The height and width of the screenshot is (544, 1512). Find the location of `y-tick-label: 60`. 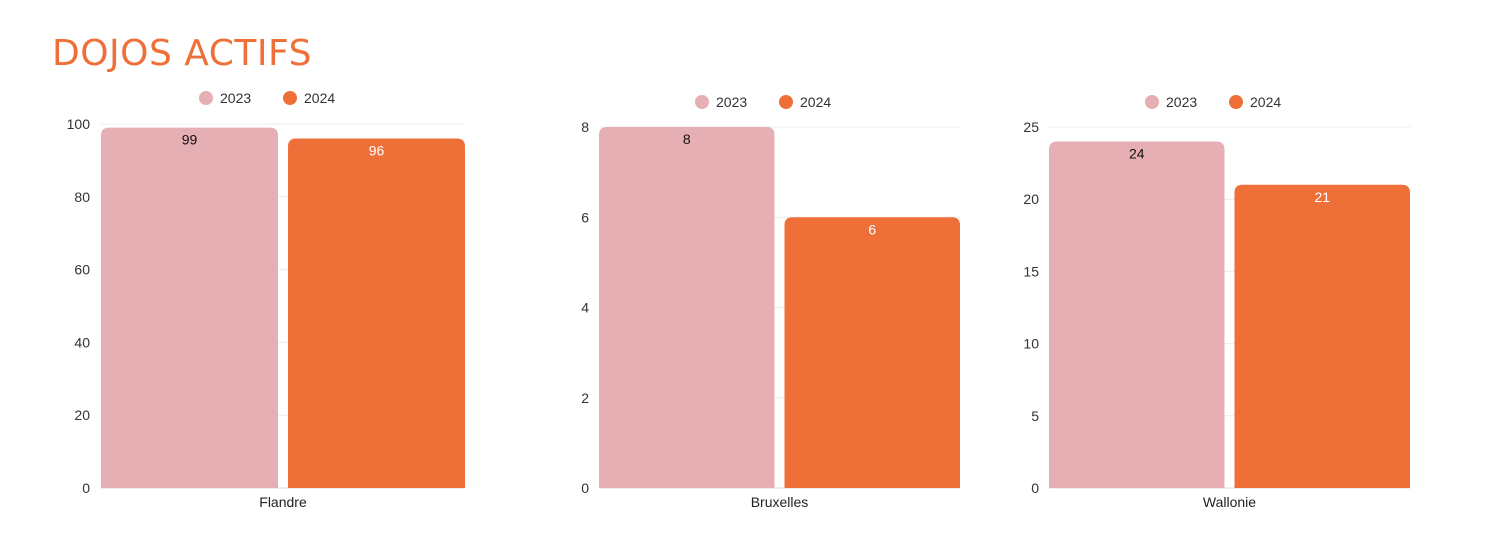

y-tick-label: 60 is located at coordinates (82, 270).